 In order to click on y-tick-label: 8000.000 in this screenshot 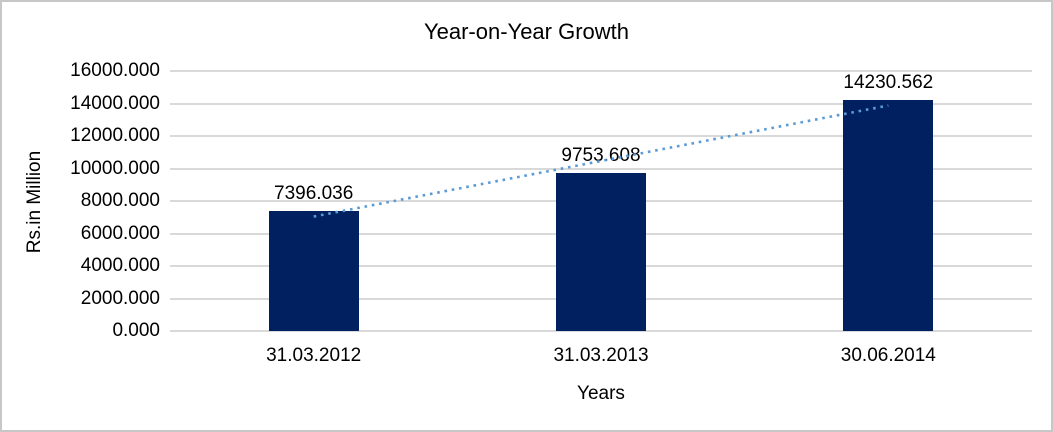, I will do `click(120, 200)`.